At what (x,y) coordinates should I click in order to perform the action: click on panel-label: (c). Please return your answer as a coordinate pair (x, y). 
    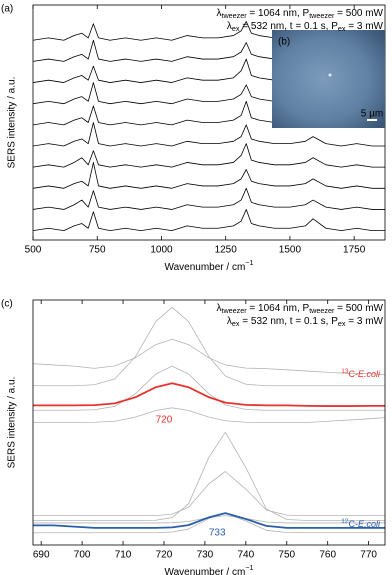
    Looking at the image, I should click on (7, 304).